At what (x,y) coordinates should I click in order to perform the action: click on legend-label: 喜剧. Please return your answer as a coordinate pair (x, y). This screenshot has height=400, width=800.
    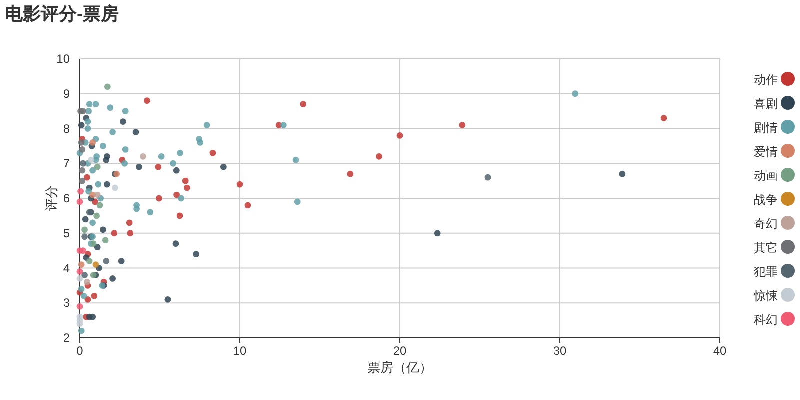
    Looking at the image, I should click on (766, 104).